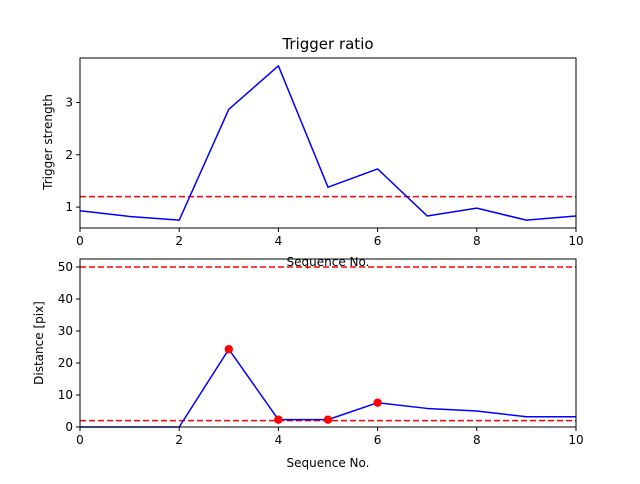 Image resolution: width=640 pixels, height=484 pixels. Describe the element at coordinates (65, 267) in the screenshot. I see `bottom-y-tick-label: 50` at that location.